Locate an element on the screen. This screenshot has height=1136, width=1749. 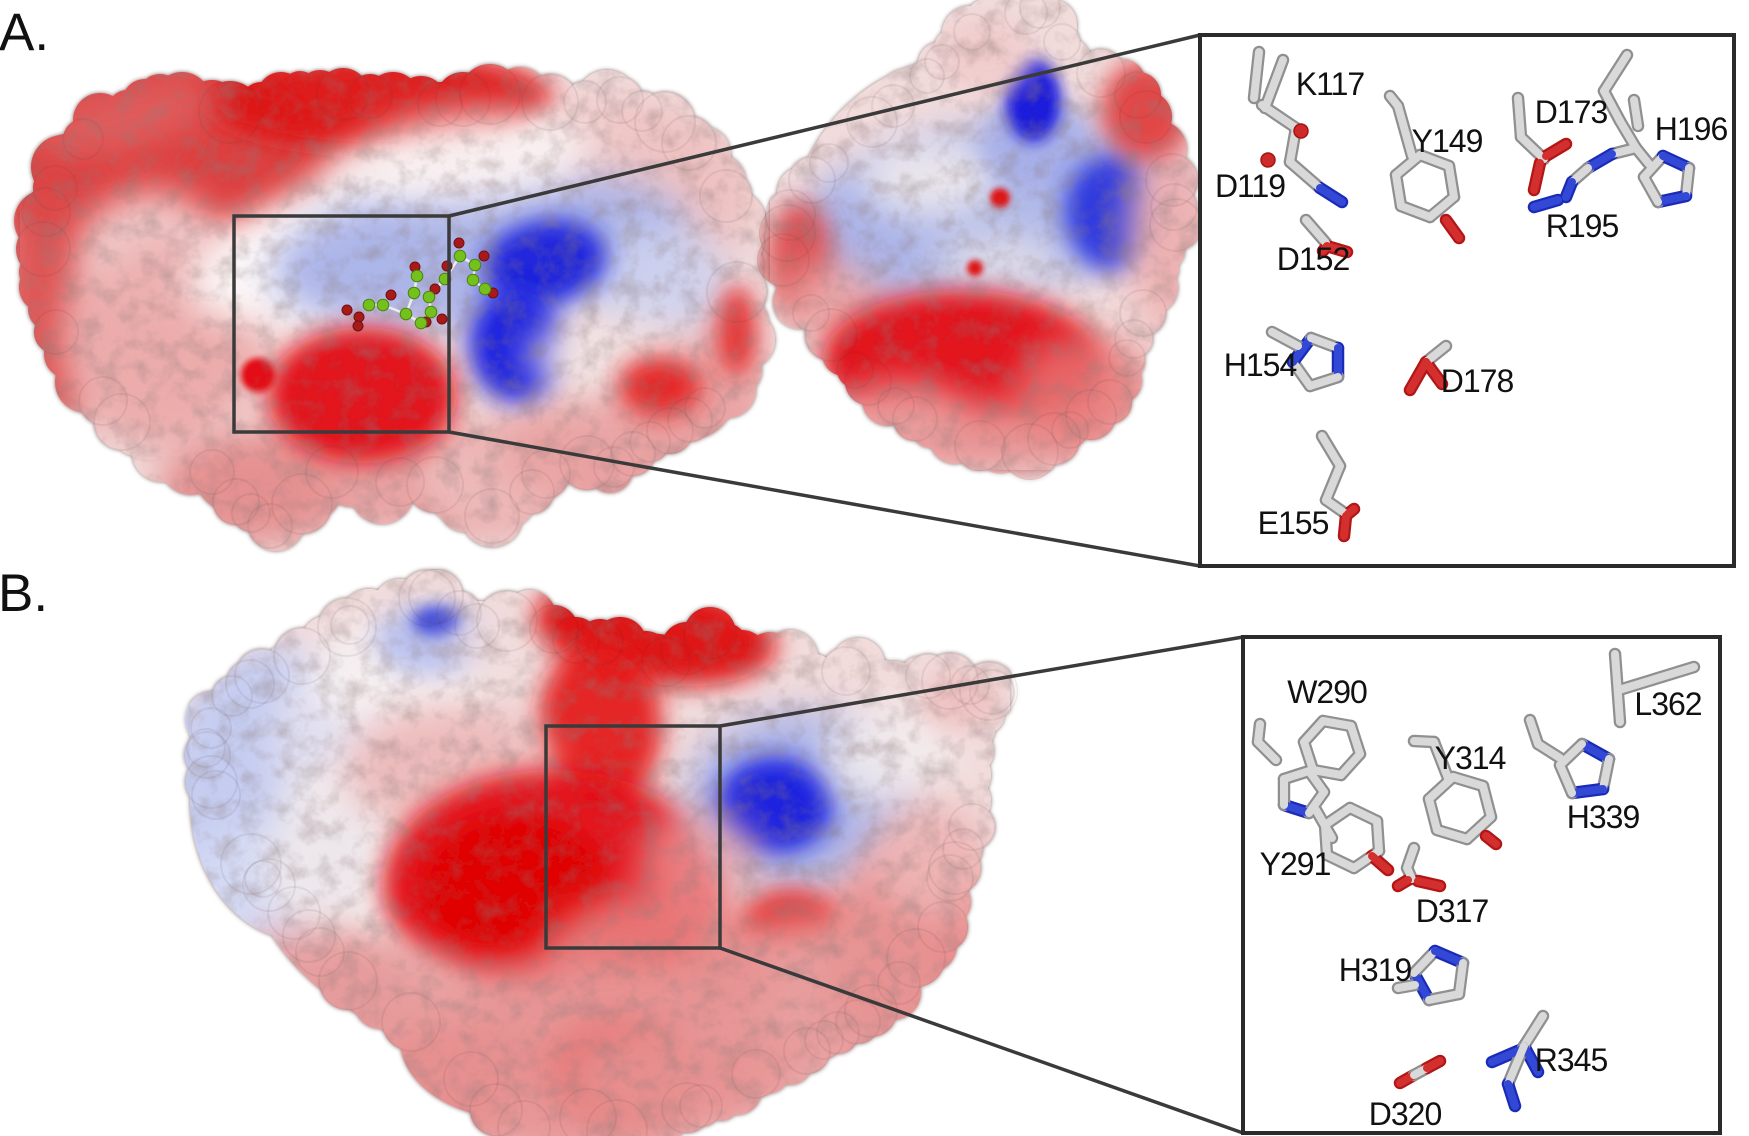
svg-text: H196 is located at coordinates (1691, 129).